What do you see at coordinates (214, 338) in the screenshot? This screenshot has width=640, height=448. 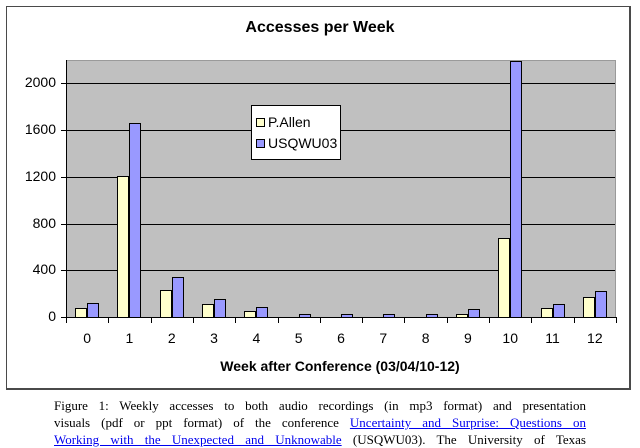 I see `x-tick-label: 3` at bounding box center [214, 338].